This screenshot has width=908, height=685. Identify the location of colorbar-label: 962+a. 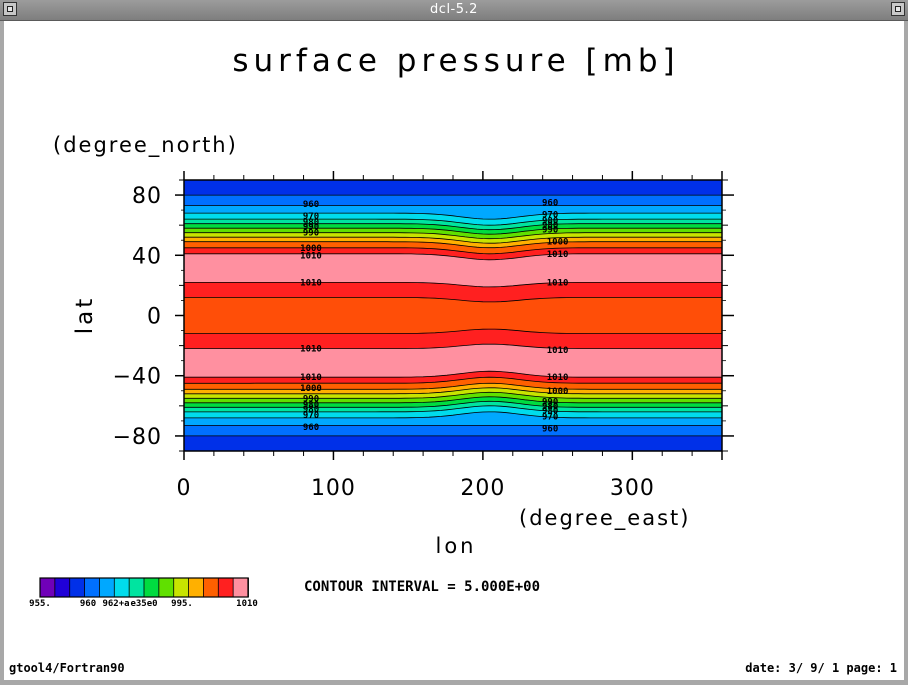
(115, 604).